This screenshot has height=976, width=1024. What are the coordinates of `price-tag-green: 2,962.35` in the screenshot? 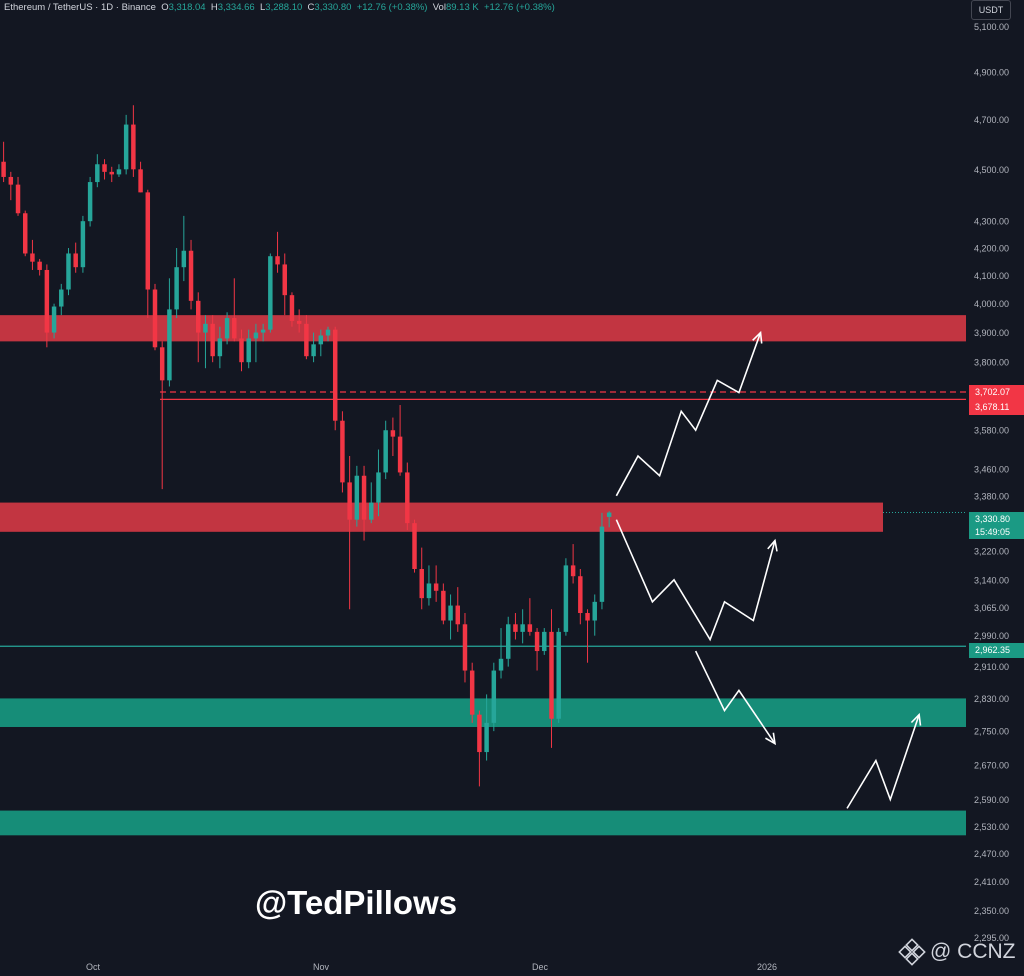 It's located at (996, 650).